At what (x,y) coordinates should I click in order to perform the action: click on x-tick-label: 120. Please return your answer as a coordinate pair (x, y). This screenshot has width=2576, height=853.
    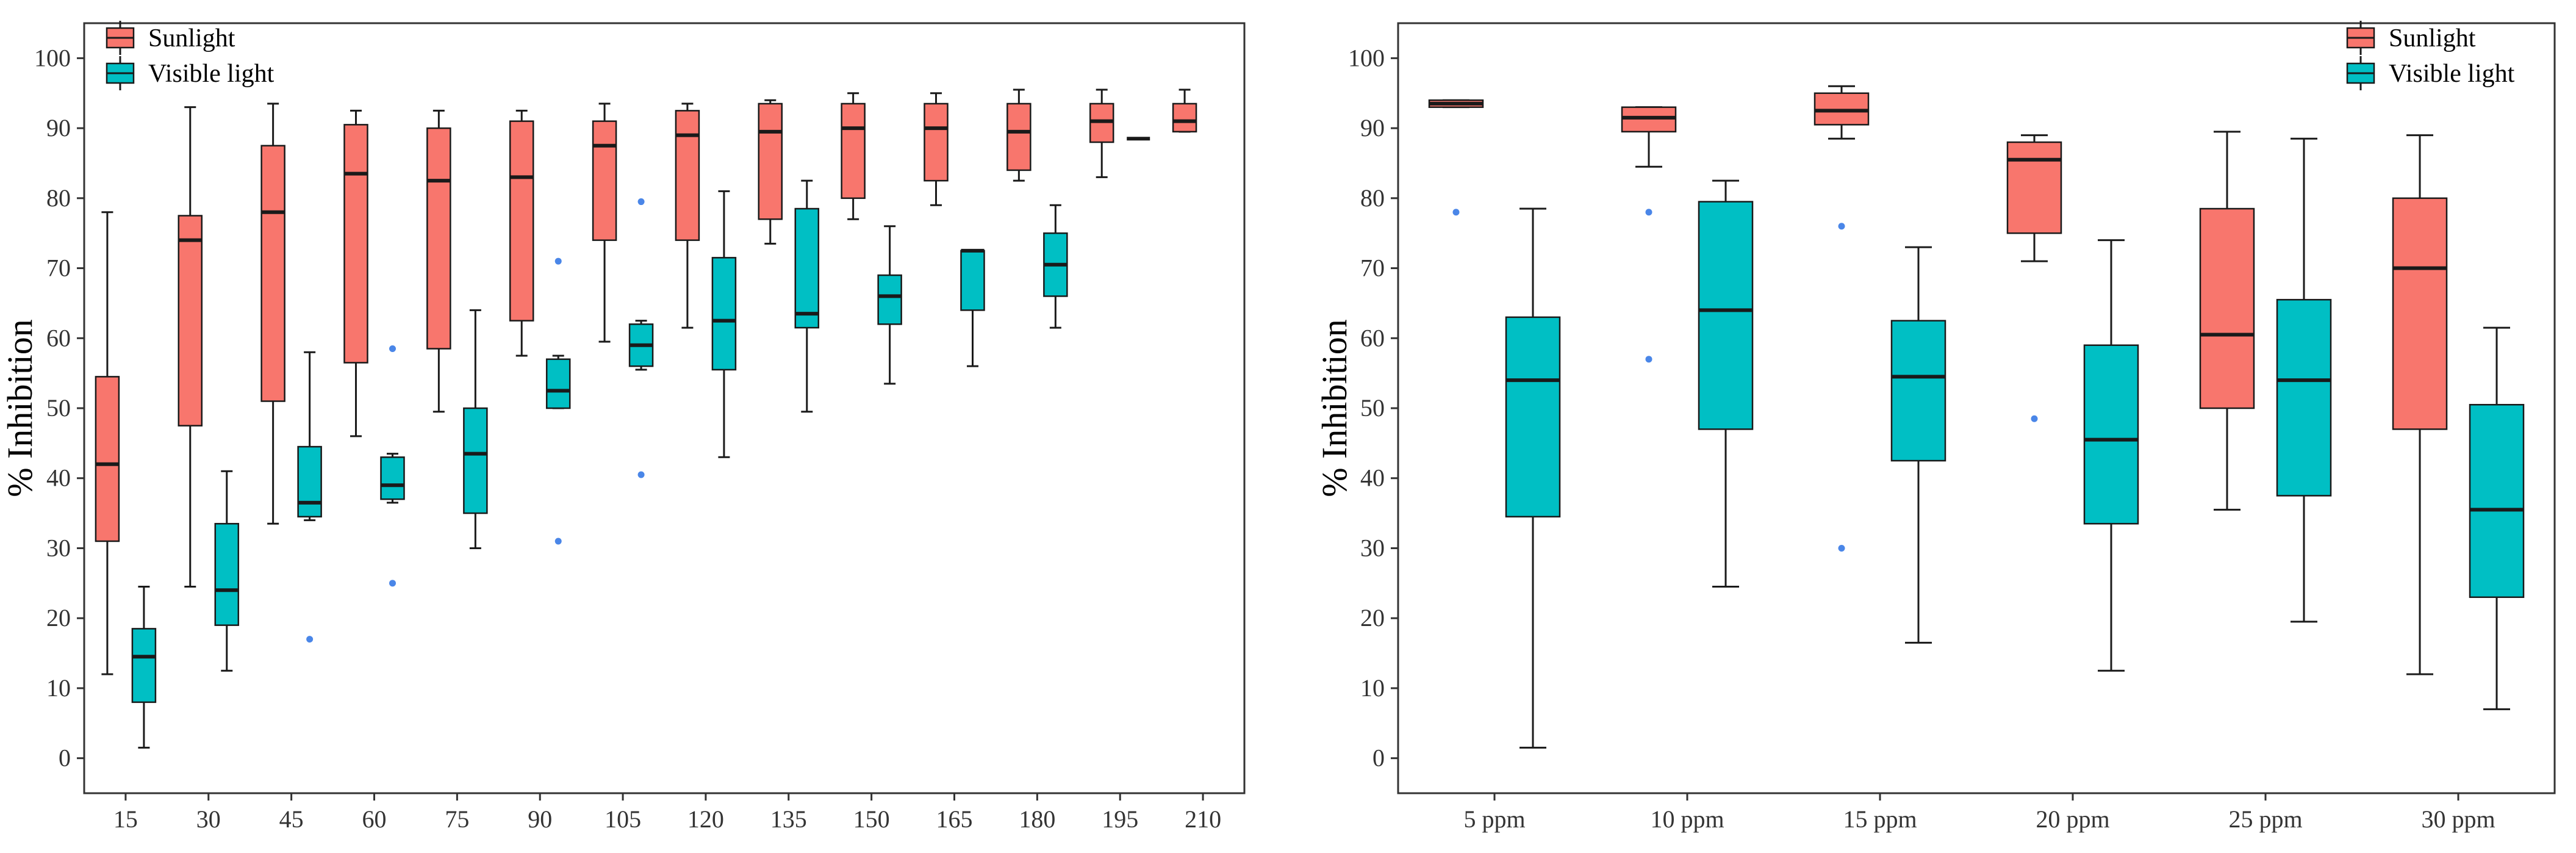
    Looking at the image, I should click on (706, 819).